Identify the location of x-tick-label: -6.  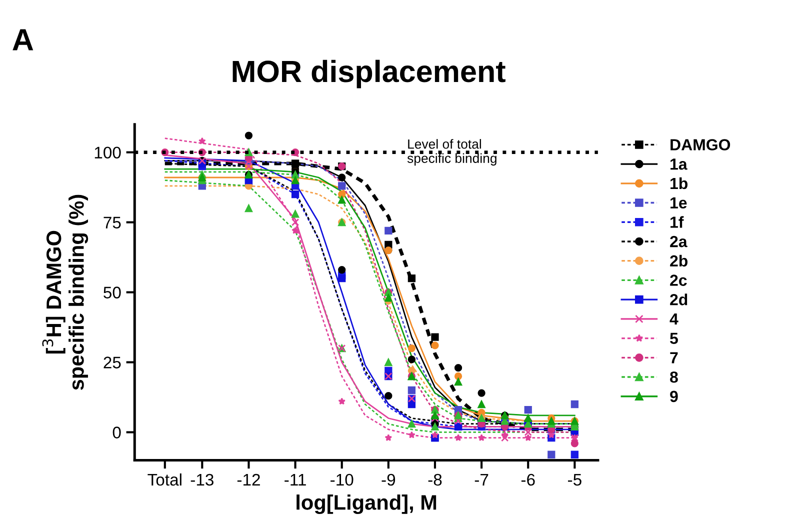
(528, 480).